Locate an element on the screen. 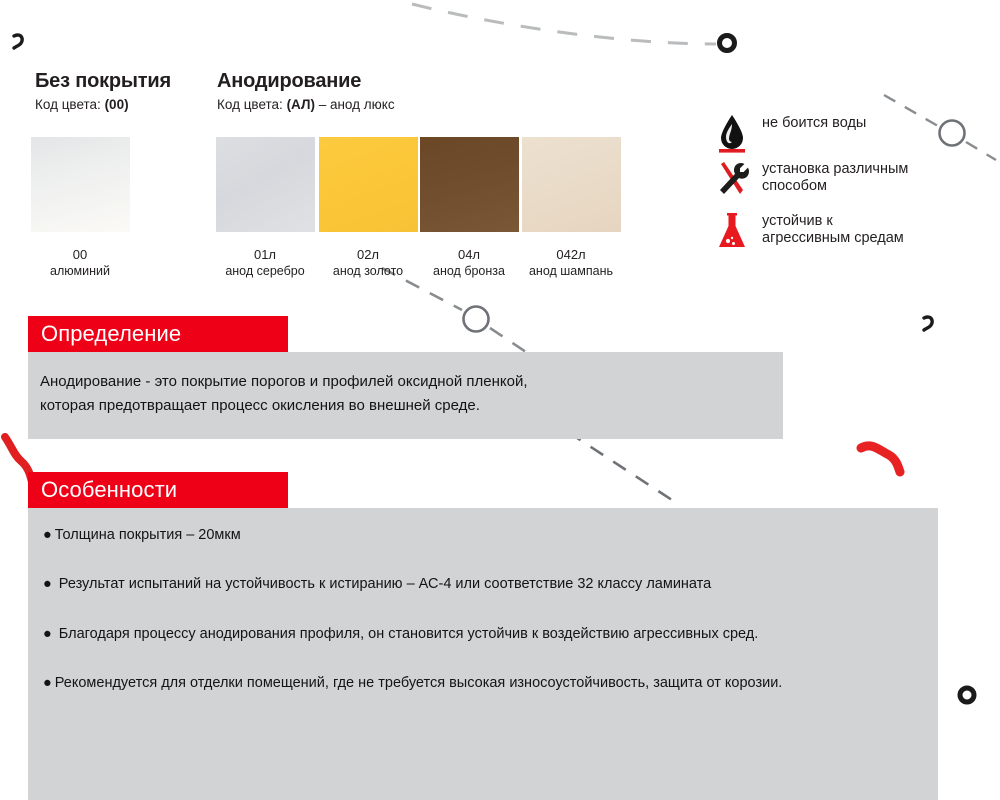  feature-label-water: не боится воды is located at coordinates (814, 123).